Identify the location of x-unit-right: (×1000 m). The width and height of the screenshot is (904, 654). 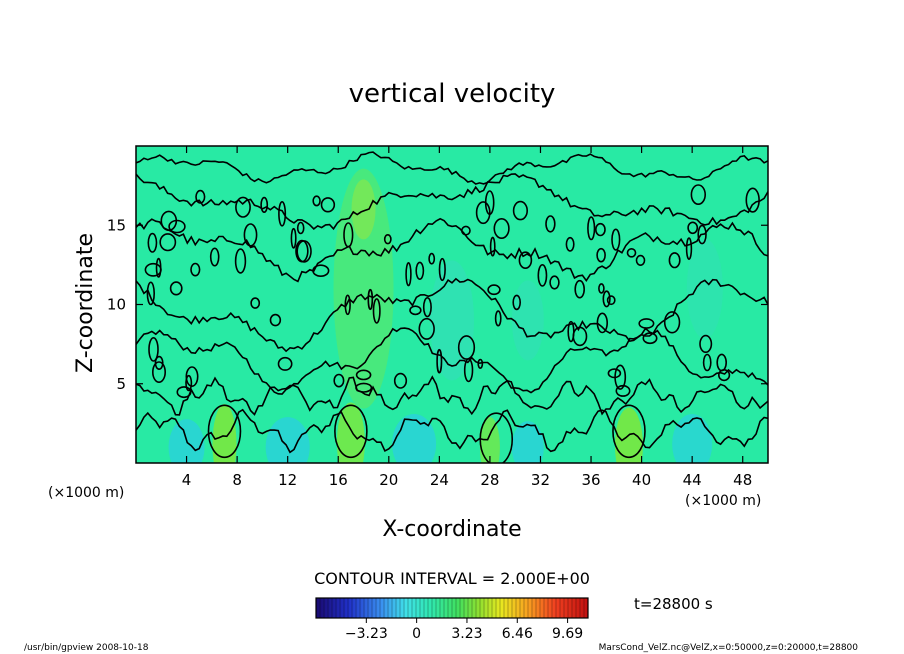
(723, 501).